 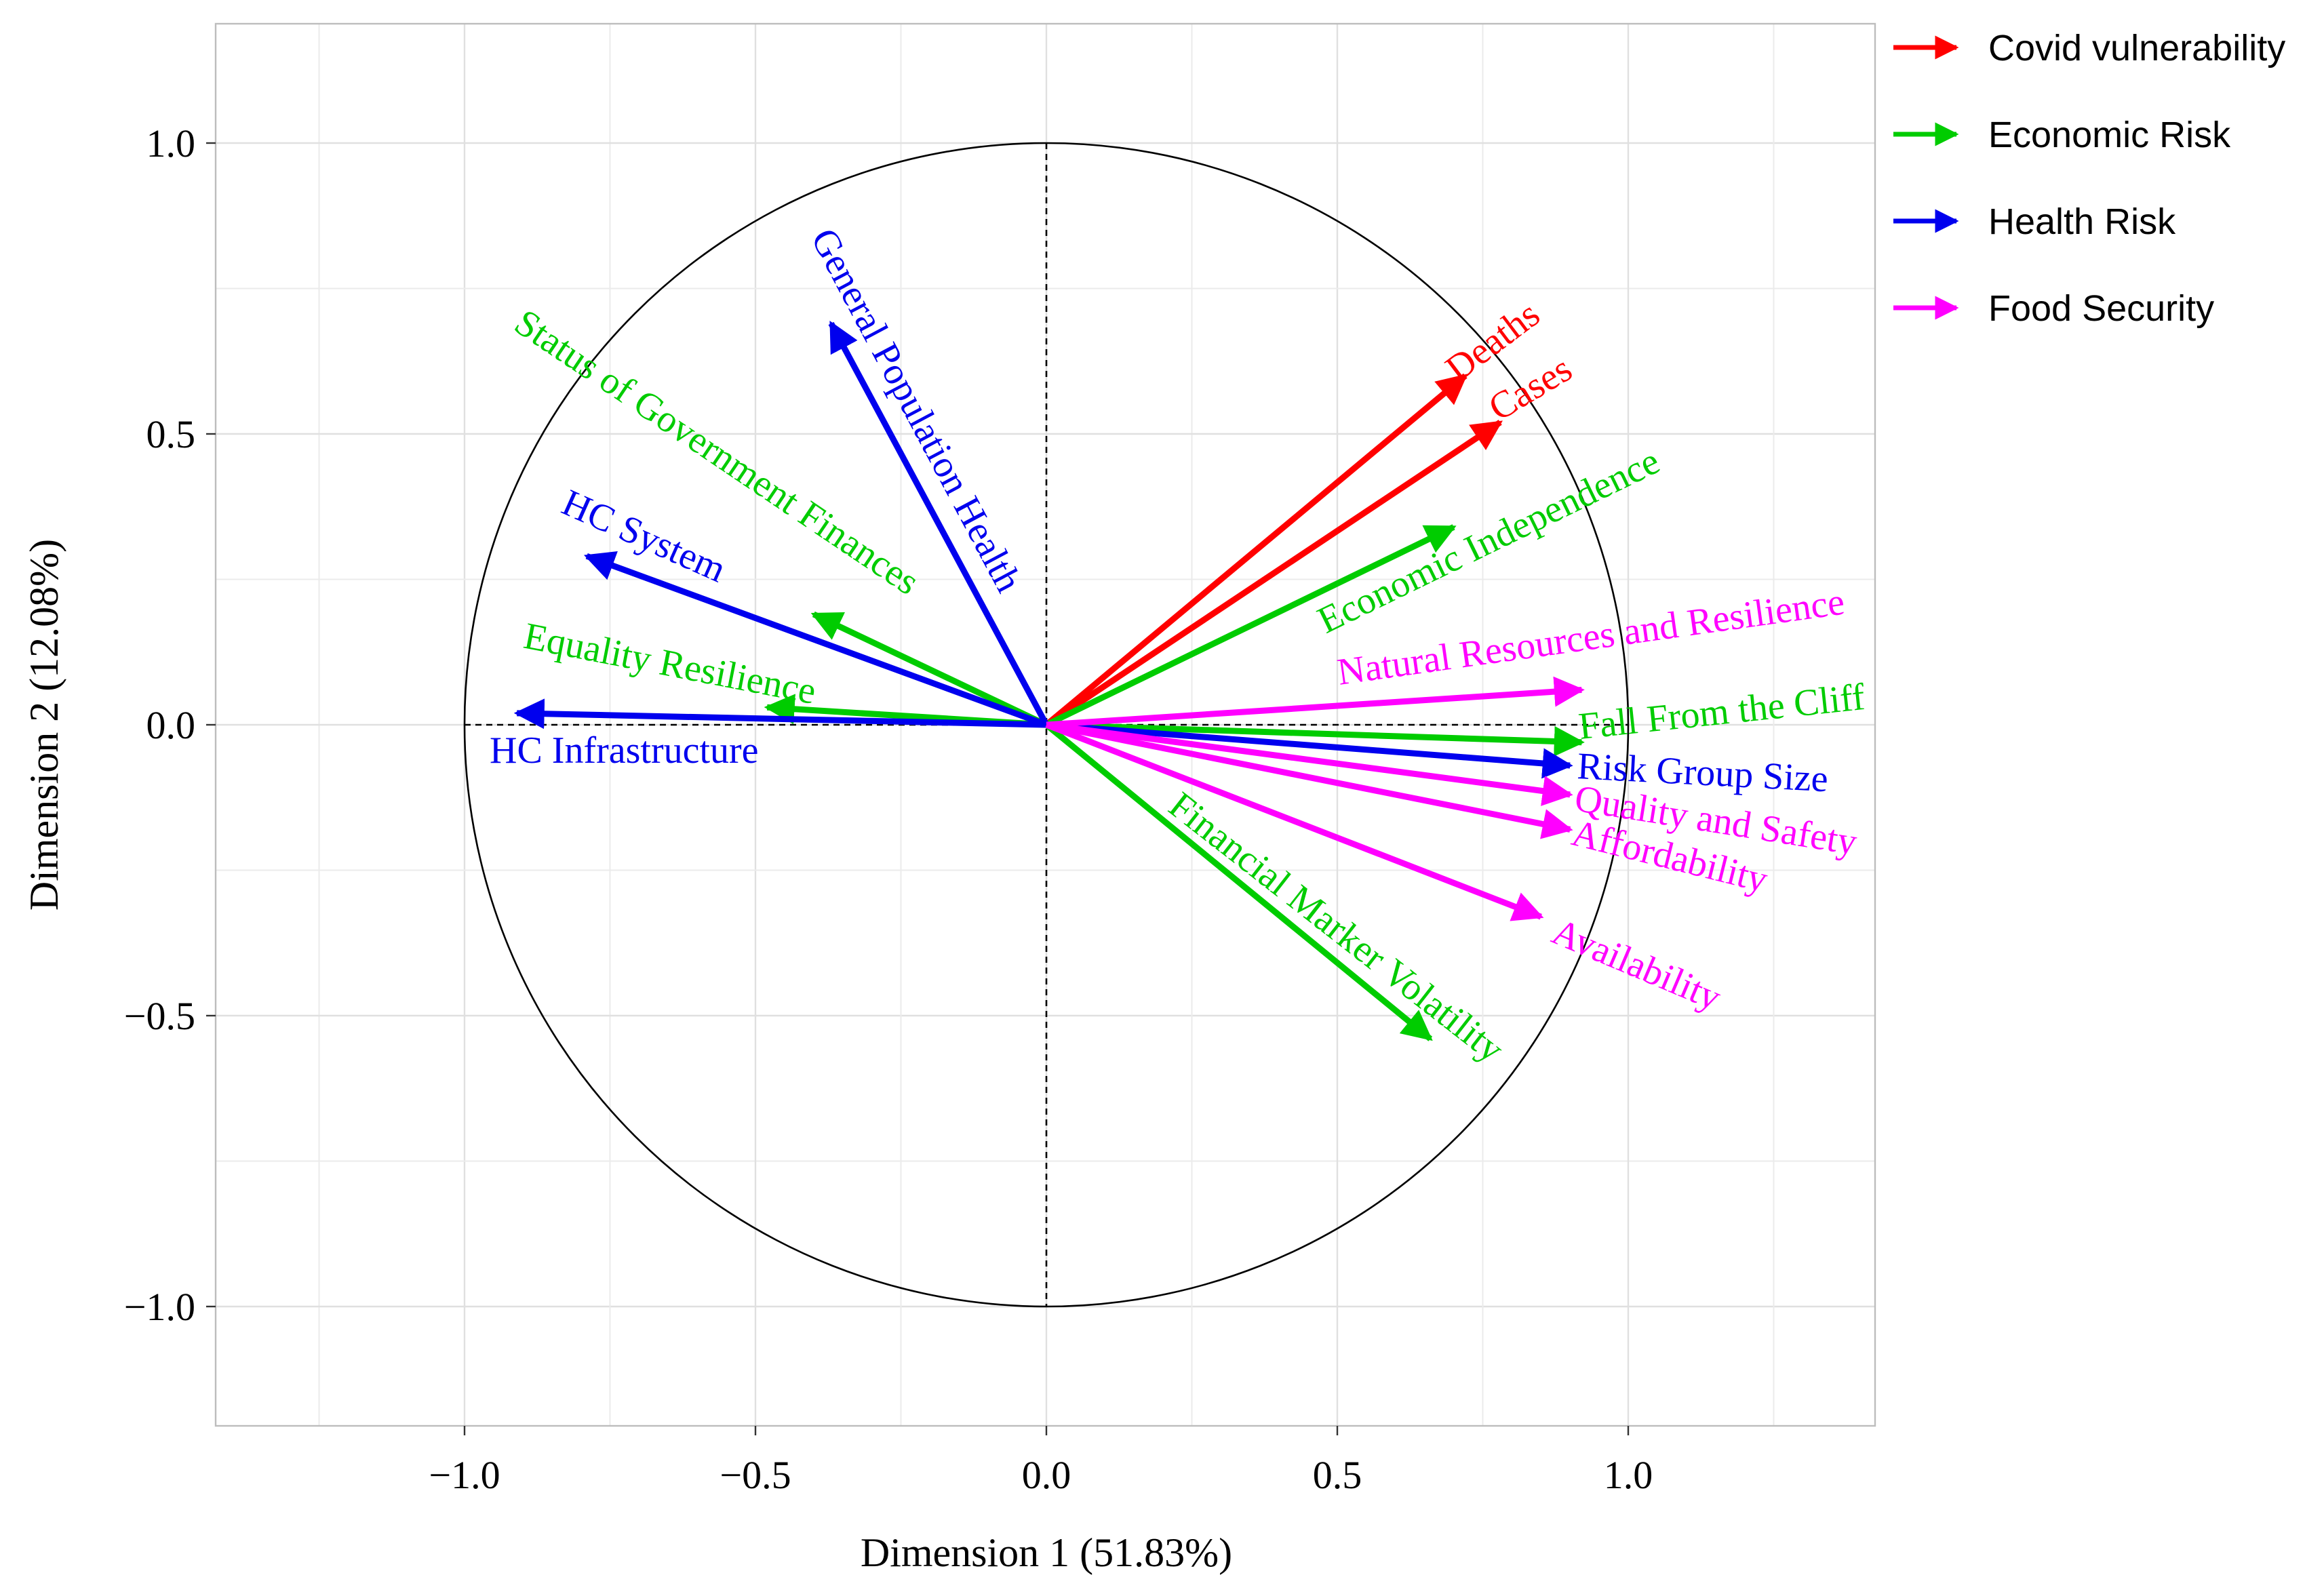 I want to click on x-tick-label: 0.5, so click(x=1337, y=1475).